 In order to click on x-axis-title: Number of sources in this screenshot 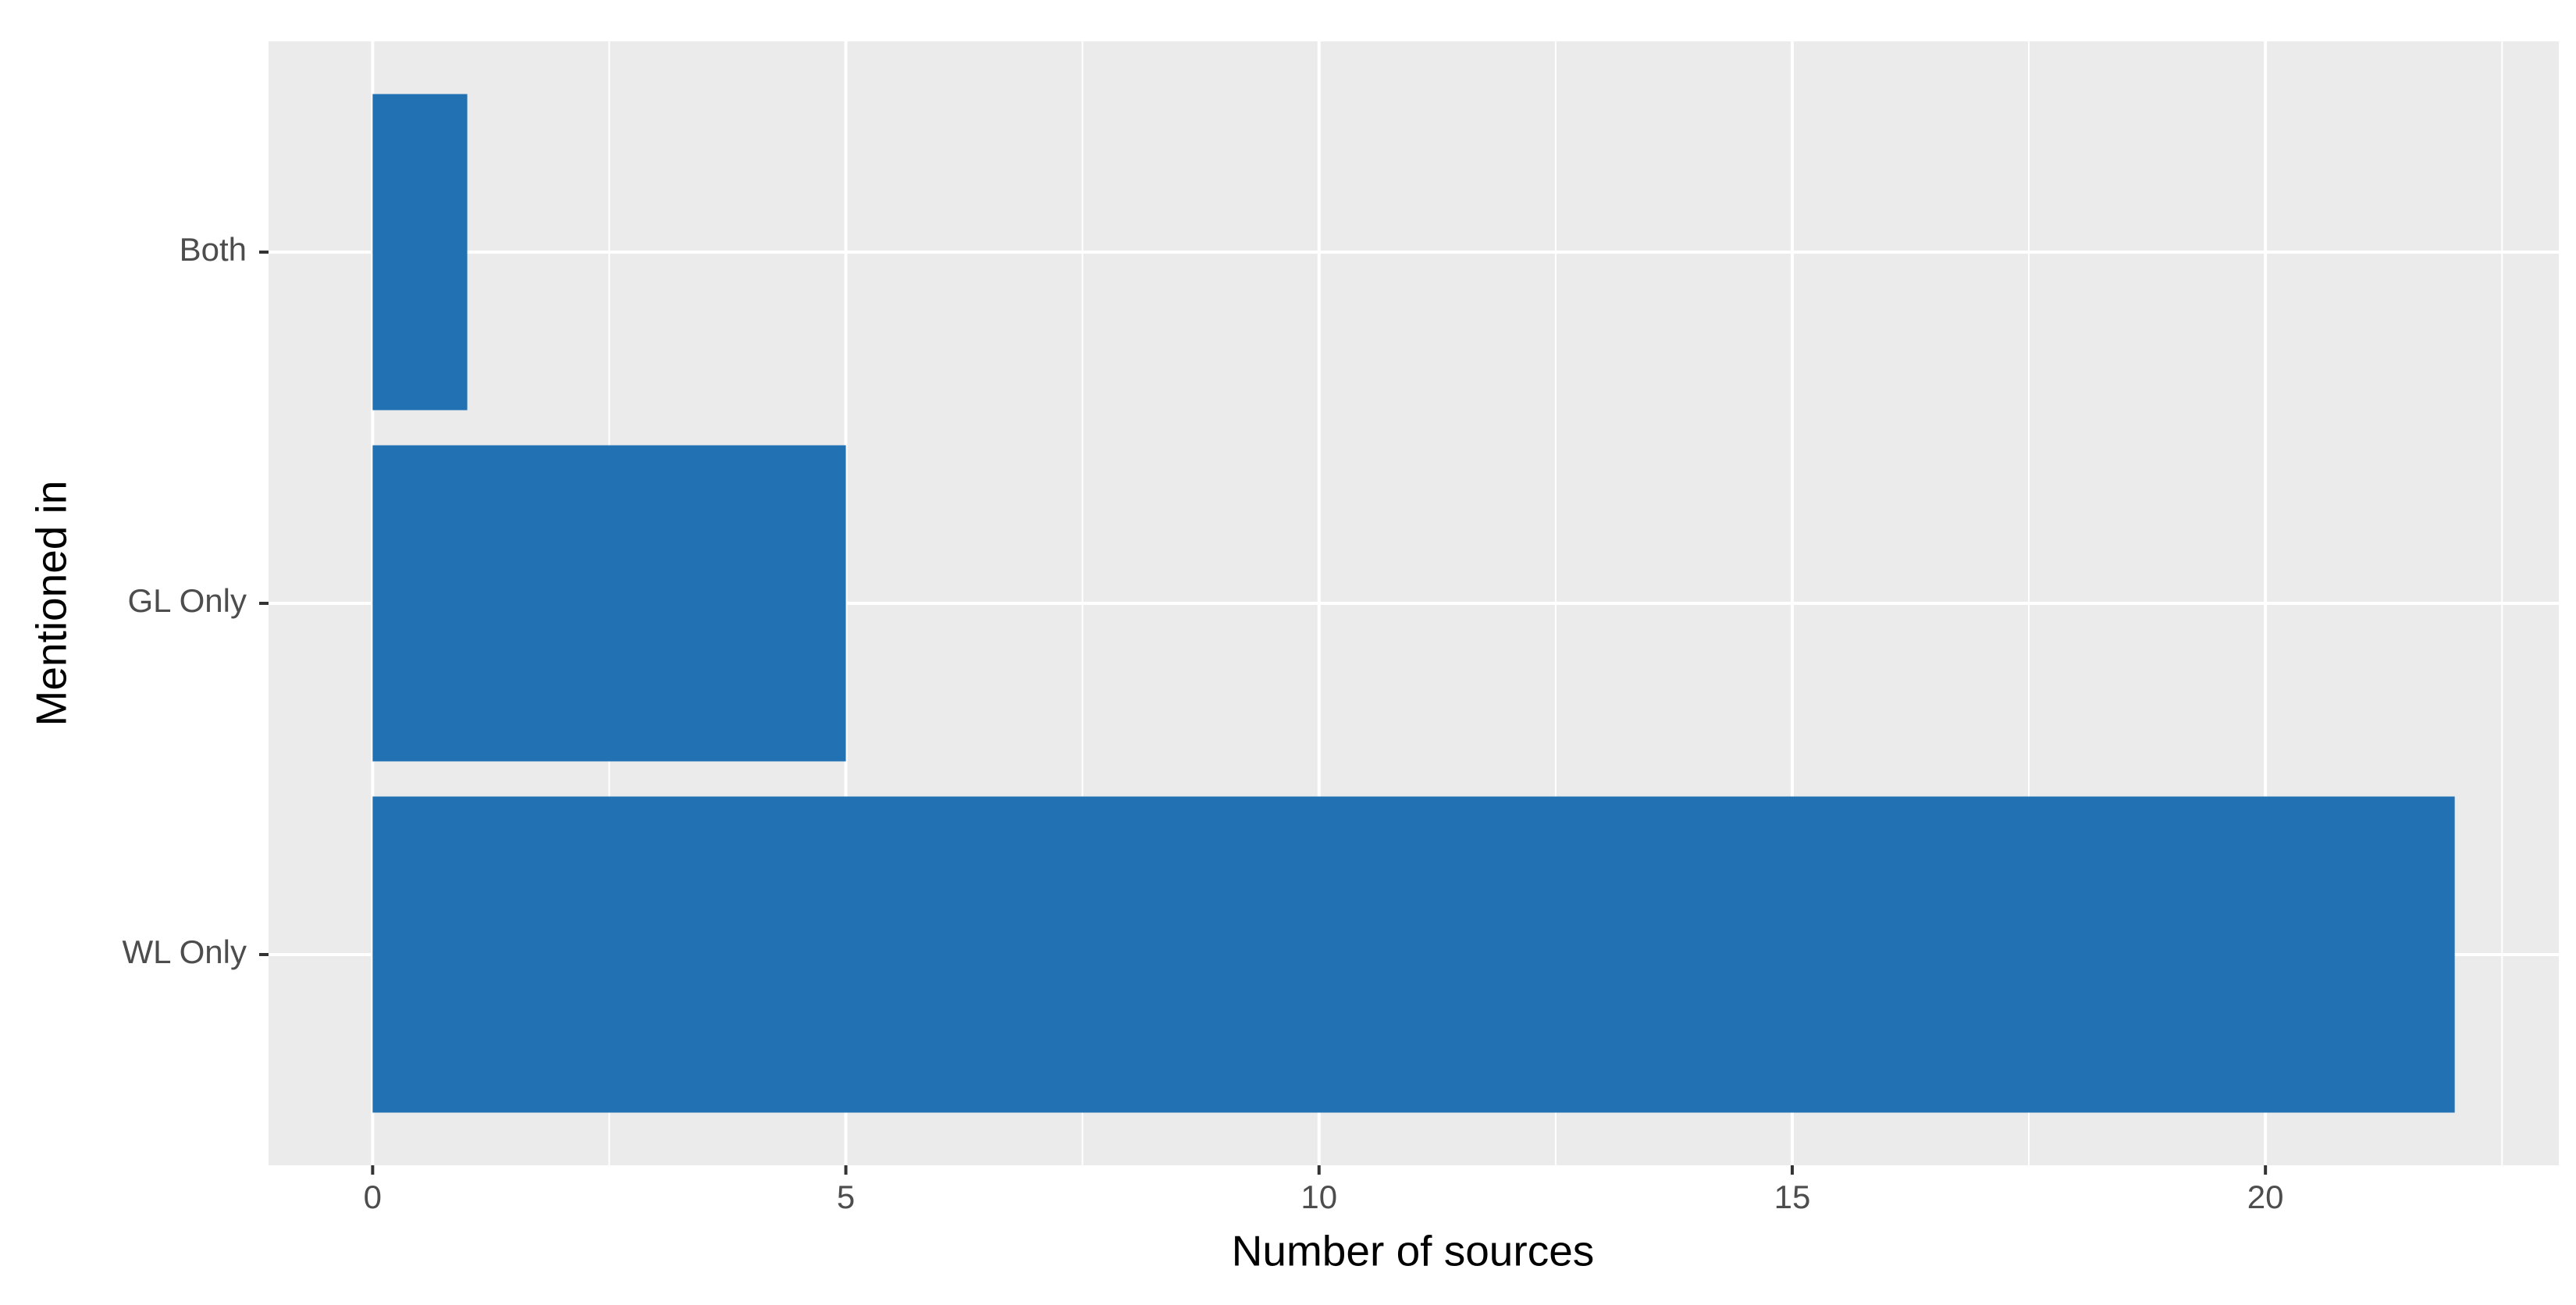, I will do `click(1413, 1251)`.